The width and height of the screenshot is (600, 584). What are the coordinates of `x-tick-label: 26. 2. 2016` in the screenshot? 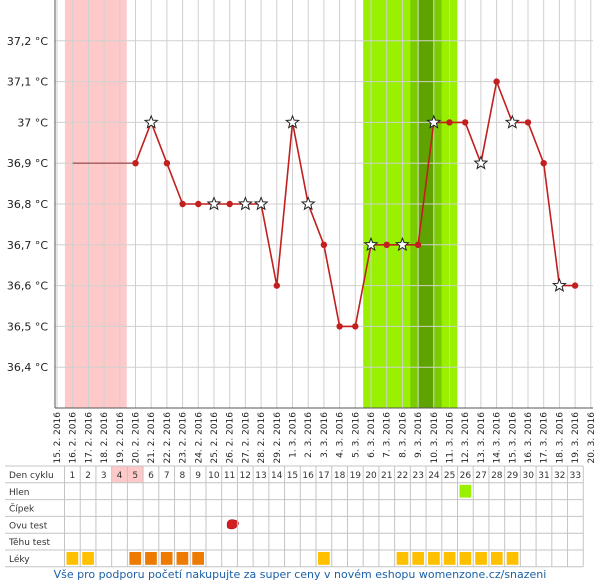 It's located at (231, 438).